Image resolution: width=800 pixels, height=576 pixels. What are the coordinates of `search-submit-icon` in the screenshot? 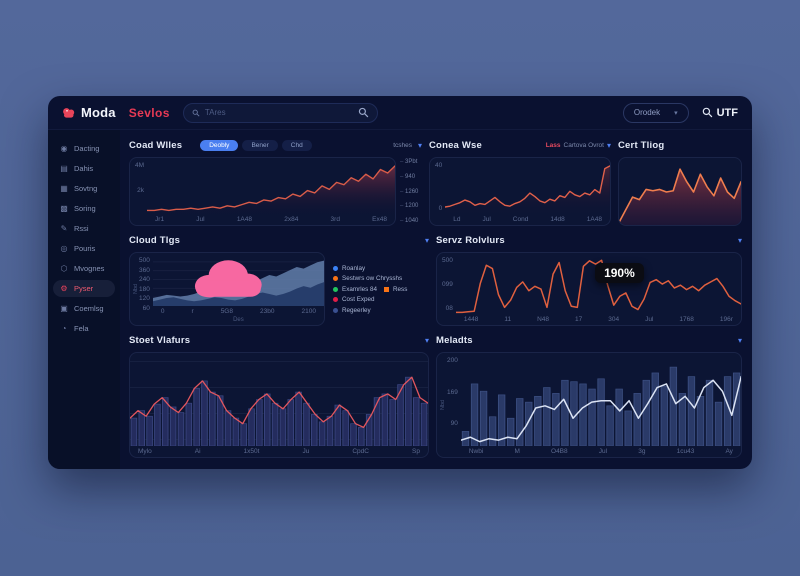 It's located at (363, 112).